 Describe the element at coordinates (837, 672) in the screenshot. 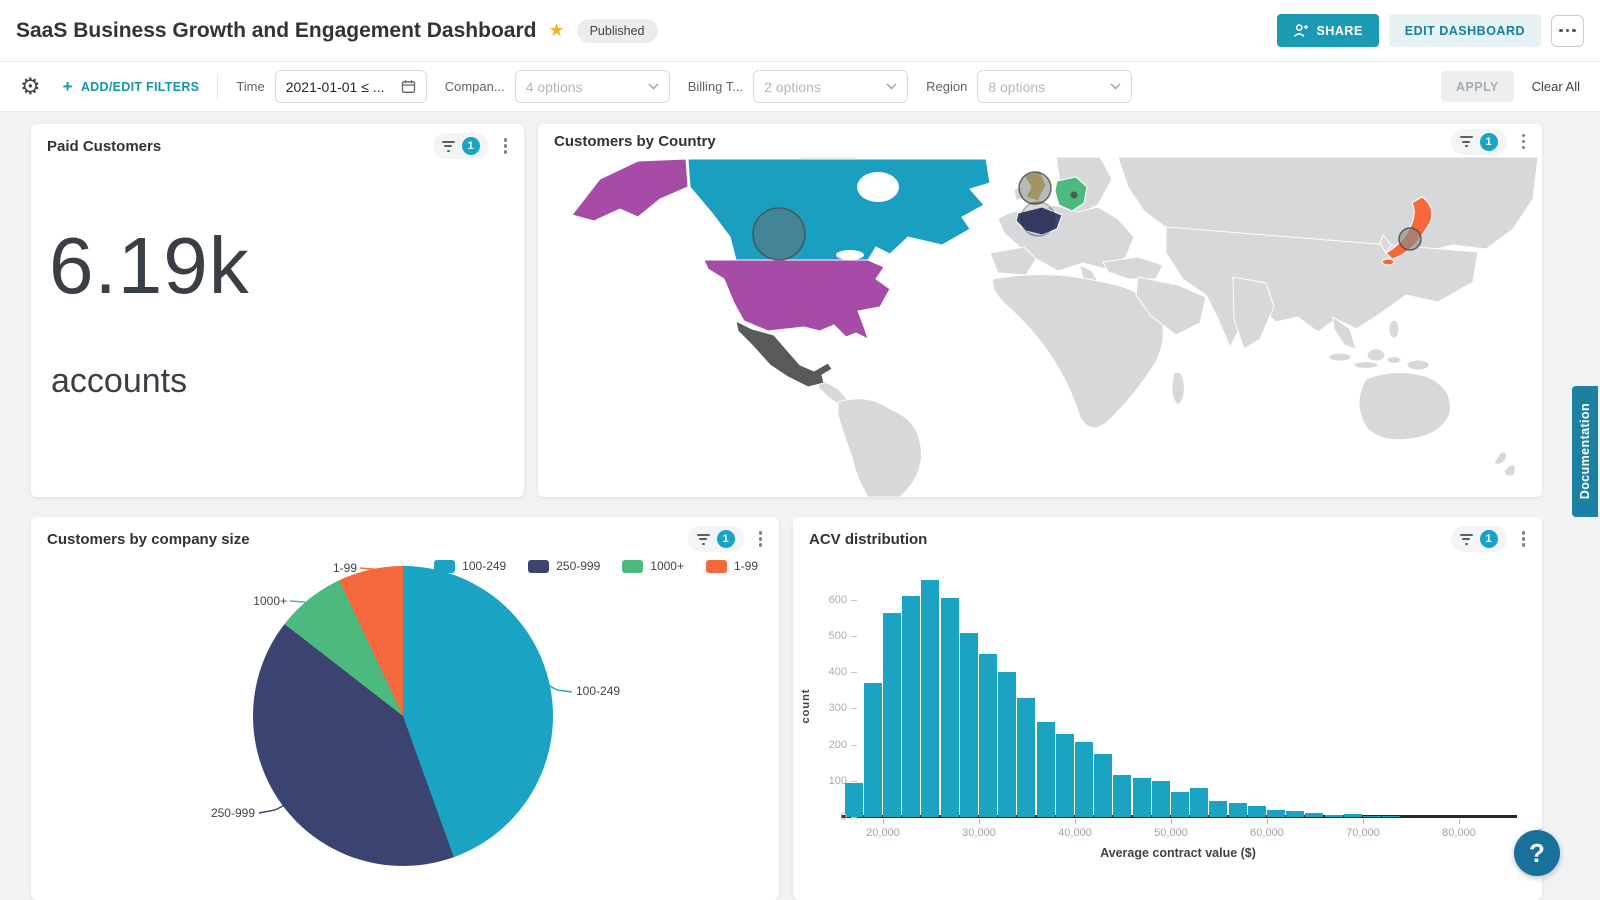

I see `y-tick-label: 400` at that location.